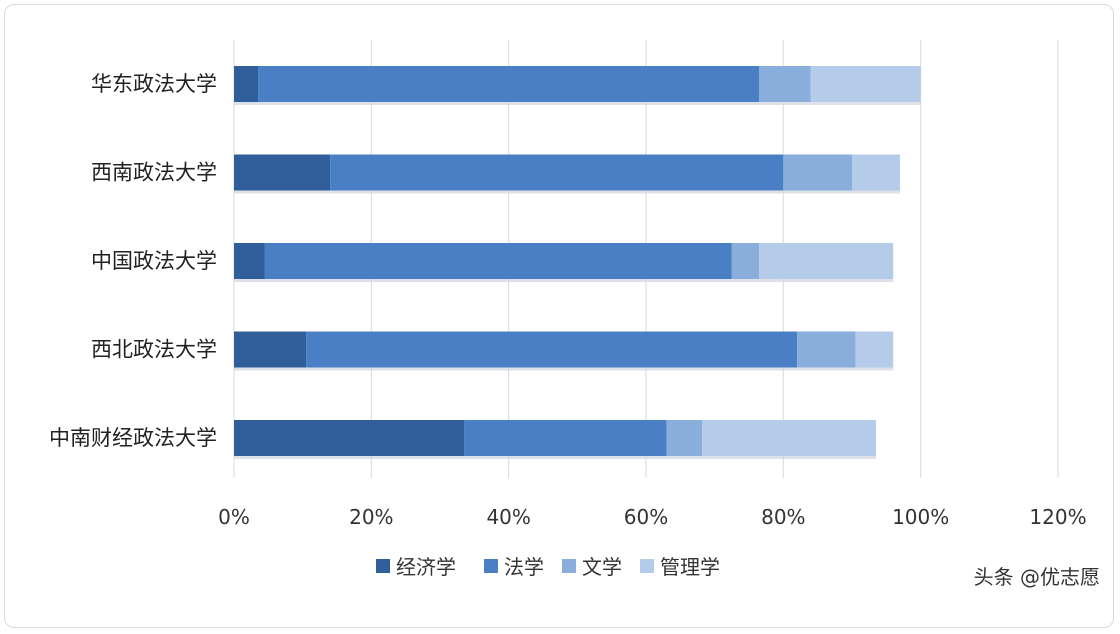  I want to click on category-label: 中国政法大学, so click(154, 261).